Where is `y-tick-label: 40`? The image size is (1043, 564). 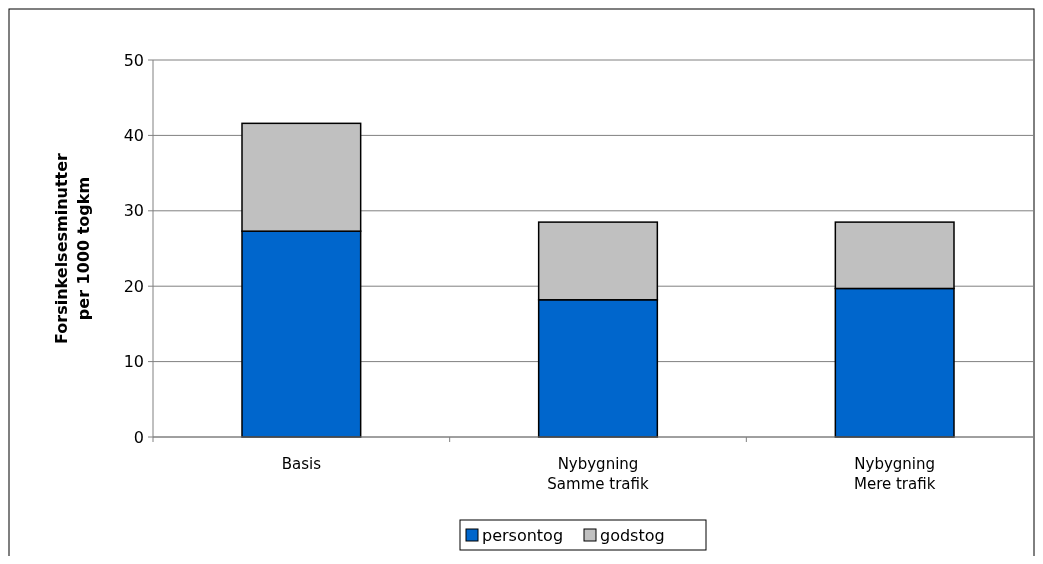
y-tick-label: 40 is located at coordinates (133, 135).